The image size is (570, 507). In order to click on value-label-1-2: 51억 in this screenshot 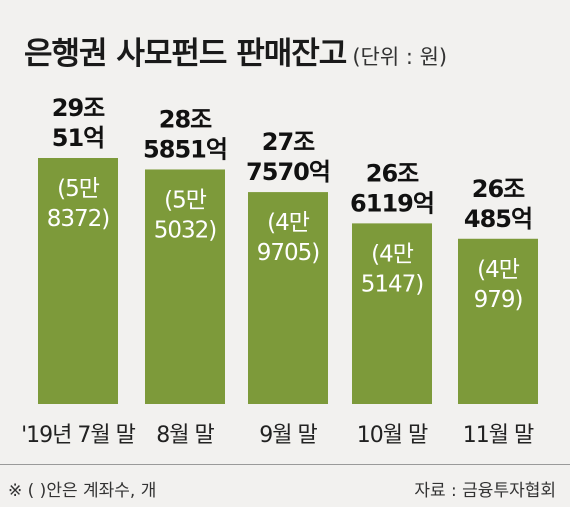, I will do `click(78, 138)`.